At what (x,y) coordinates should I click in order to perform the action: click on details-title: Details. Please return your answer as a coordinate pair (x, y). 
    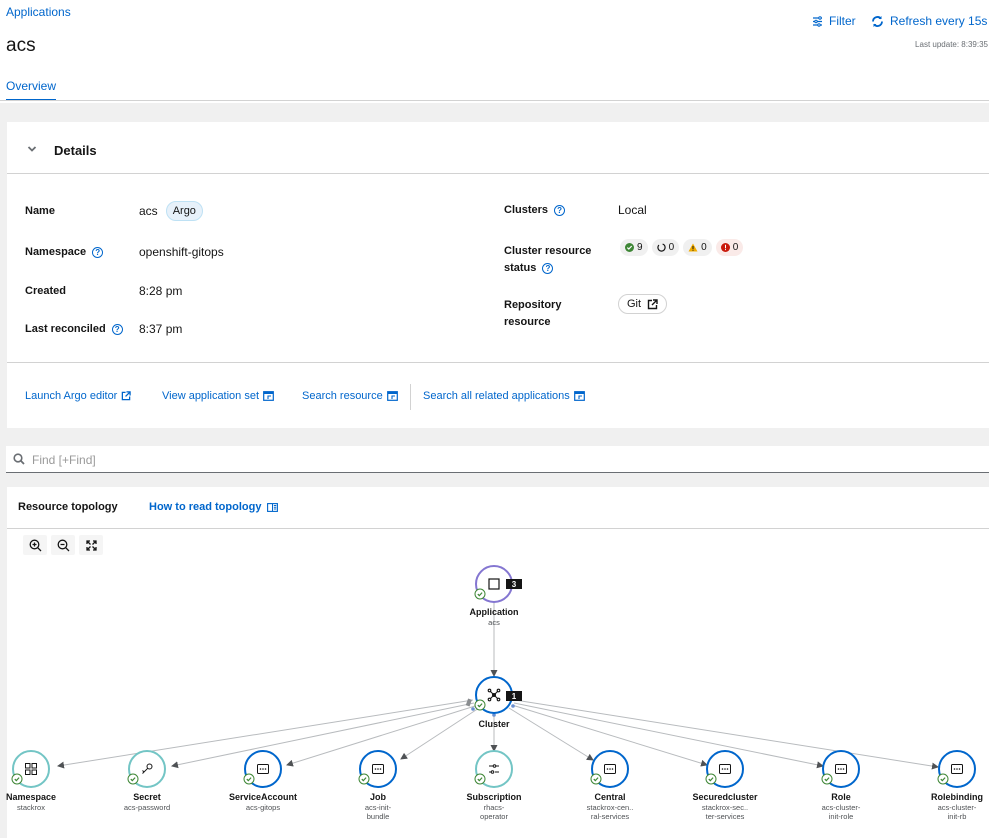
    Looking at the image, I should click on (75, 150).